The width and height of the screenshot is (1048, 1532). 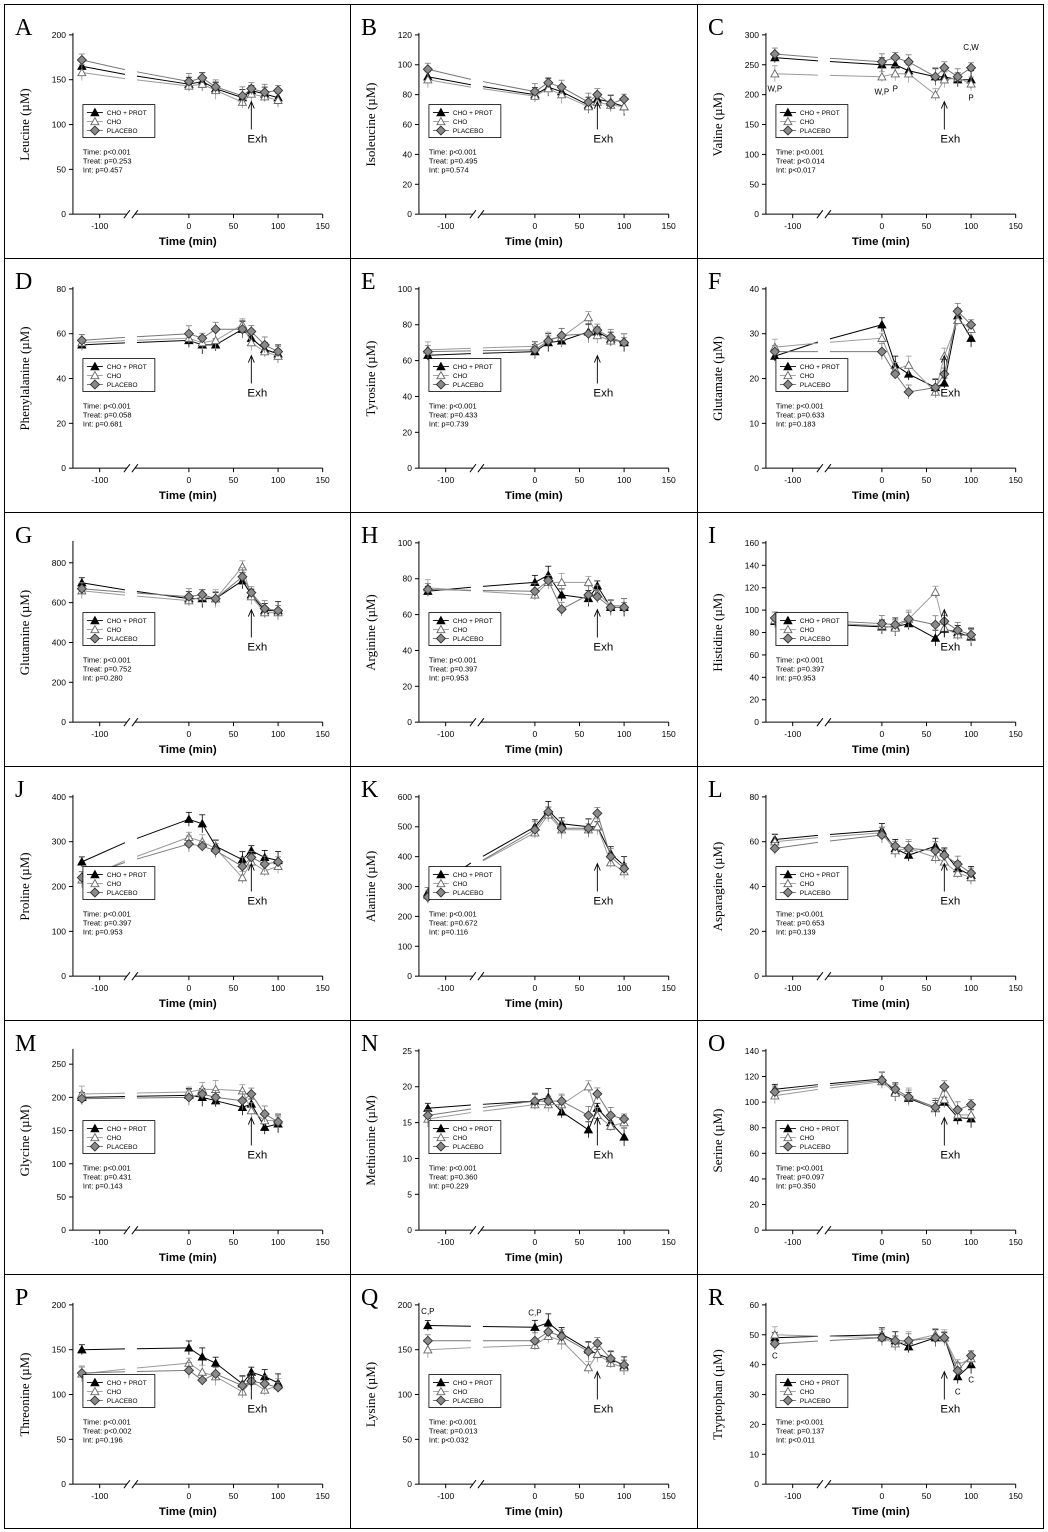 I want to click on y-axis-label: Alanine (µM), so click(x=370, y=886).